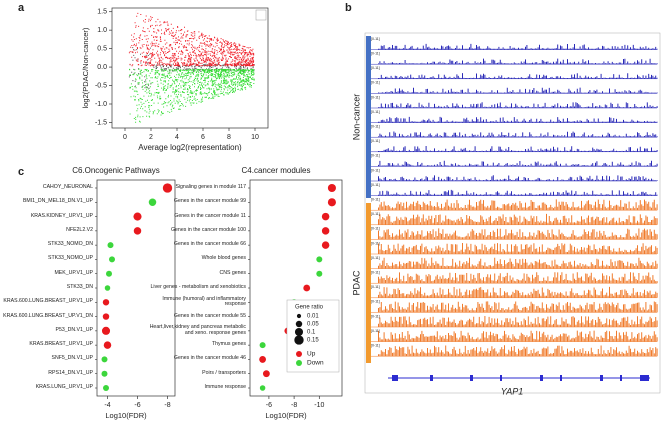 This screenshot has width=666, height=422. I want to click on x-tick-label: 8, so click(229, 137).